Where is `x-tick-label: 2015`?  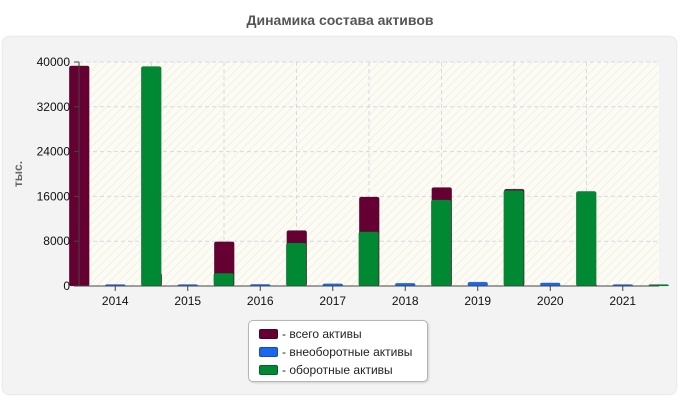 x-tick-label: 2015 is located at coordinates (187, 301).